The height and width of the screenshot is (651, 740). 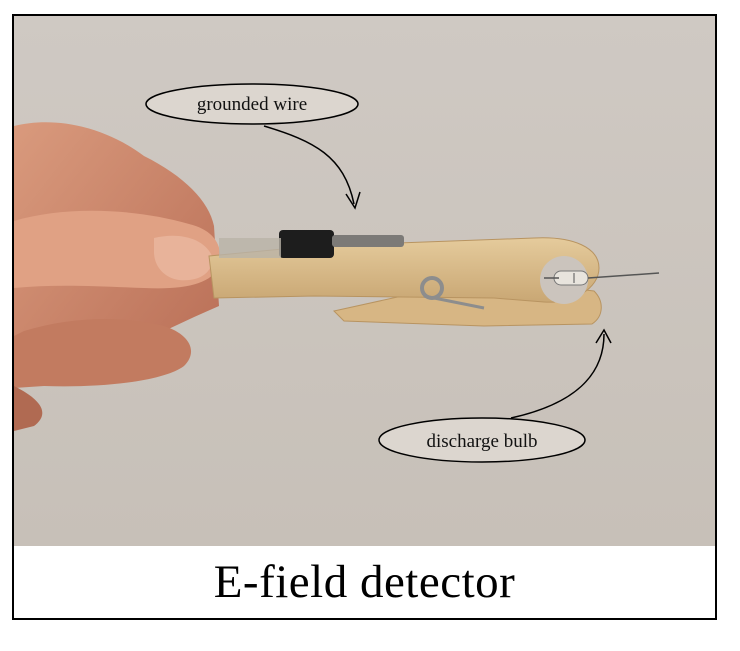 What do you see at coordinates (364, 582) in the screenshot?
I see `figure-caption: E-field detector` at bounding box center [364, 582].